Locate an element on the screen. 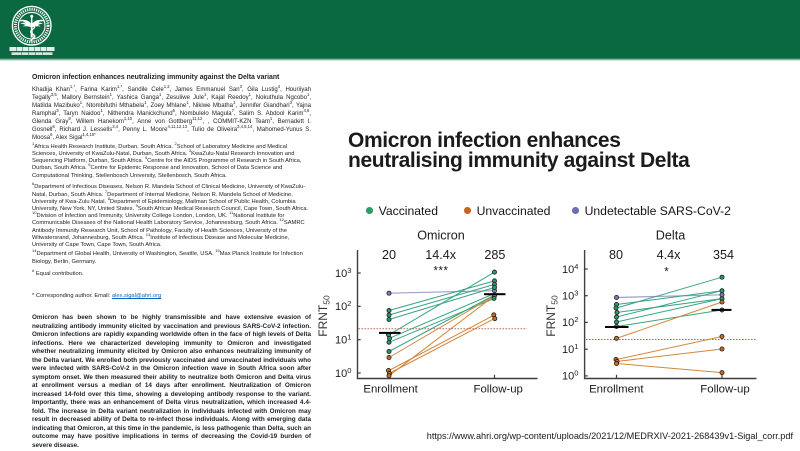 This screenshot has height=451, width=800. svg-text: 354 is located at coordinates (723, 255).